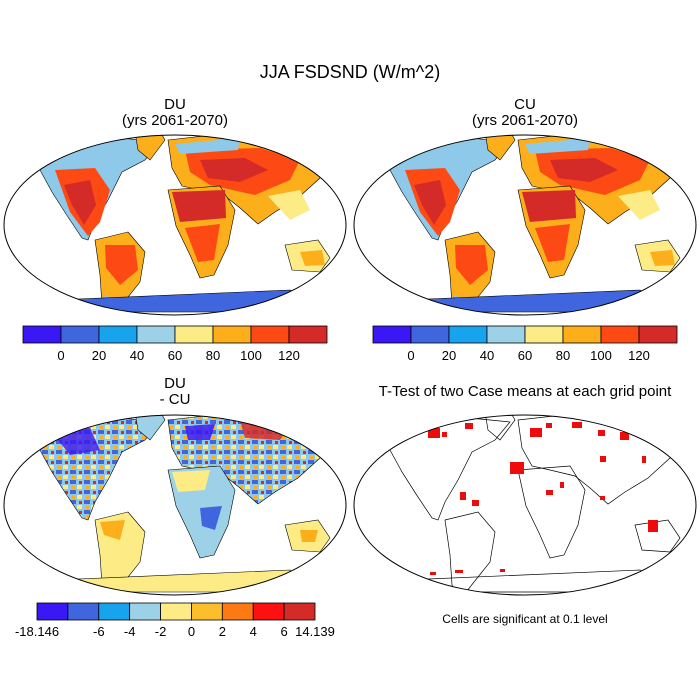  Describe the element at coordinates (563, 355) in the screenshot. I see `cu-colorbar-tick-label: 80` at that location.